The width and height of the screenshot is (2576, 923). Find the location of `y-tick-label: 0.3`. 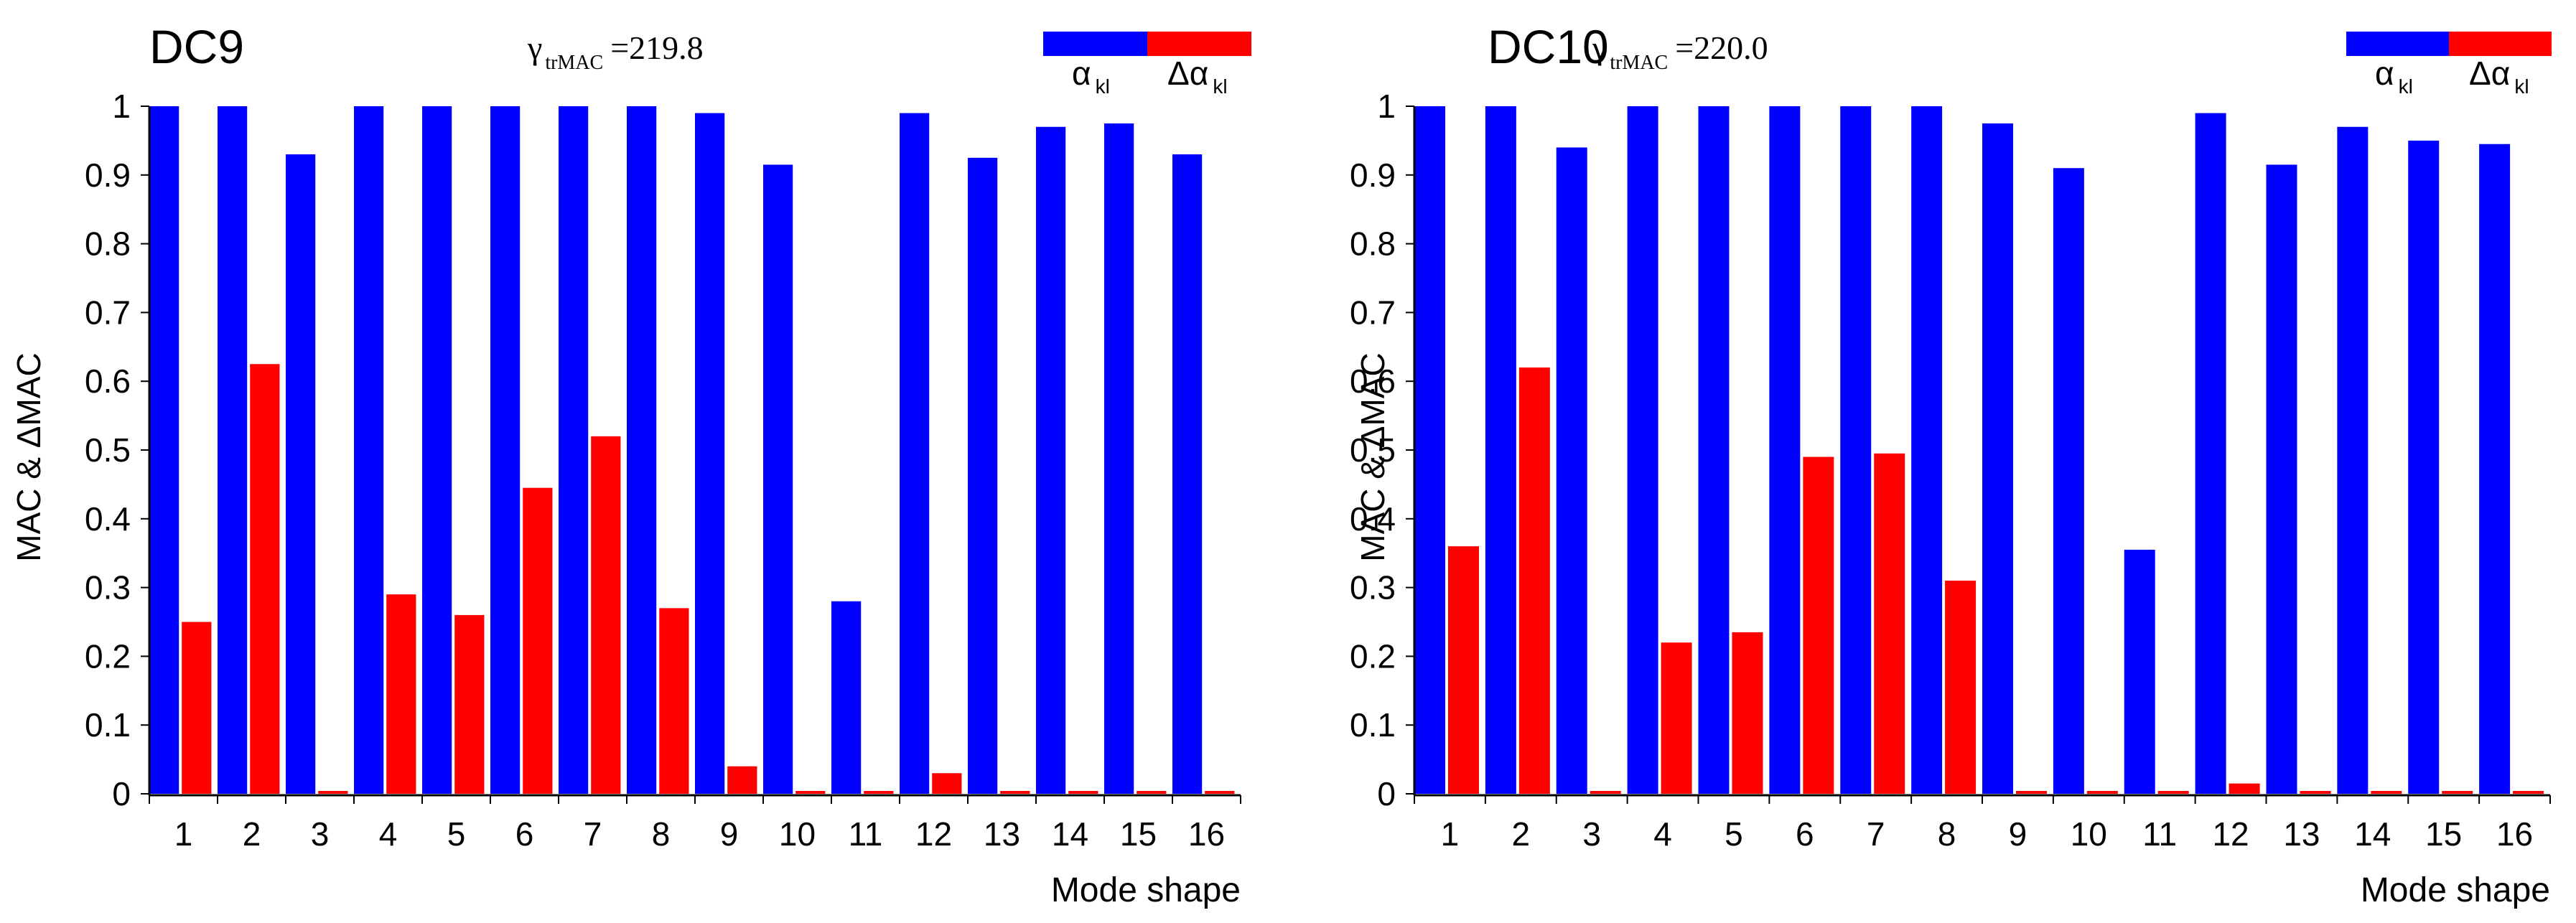

y-tick-label: 0.3 is located at coordinates (1373, 587).